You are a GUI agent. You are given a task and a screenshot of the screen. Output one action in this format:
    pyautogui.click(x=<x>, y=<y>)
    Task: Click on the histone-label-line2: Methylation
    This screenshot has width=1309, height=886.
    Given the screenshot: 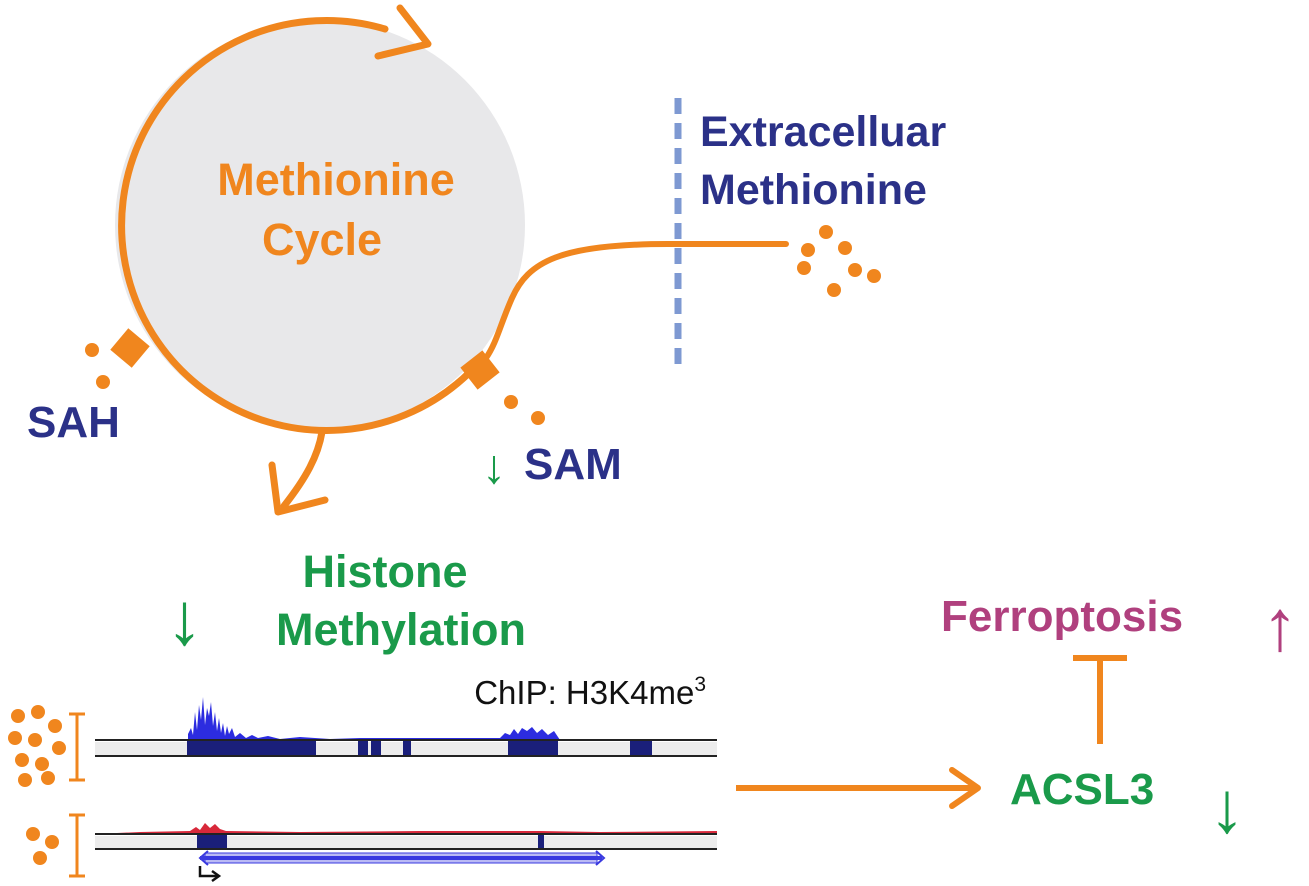 What is the action you would take?
    pyautogui.click(x=401, y=629)
    